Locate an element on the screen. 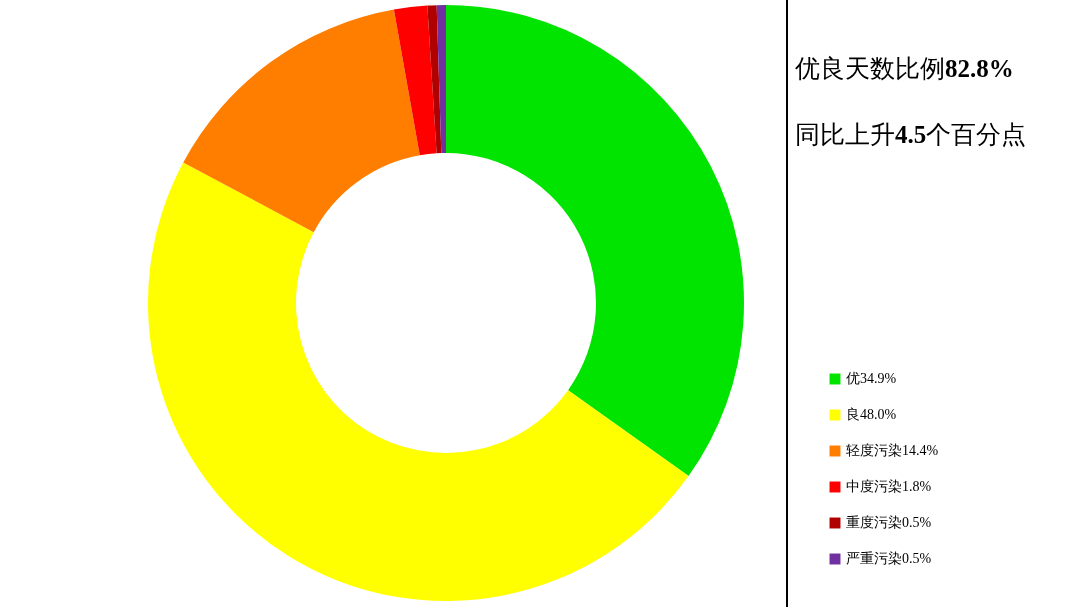 The height and width of the screenshot is (607, 1080). legend-label: 中度污染1.8% is located at coordinates (889, 486).